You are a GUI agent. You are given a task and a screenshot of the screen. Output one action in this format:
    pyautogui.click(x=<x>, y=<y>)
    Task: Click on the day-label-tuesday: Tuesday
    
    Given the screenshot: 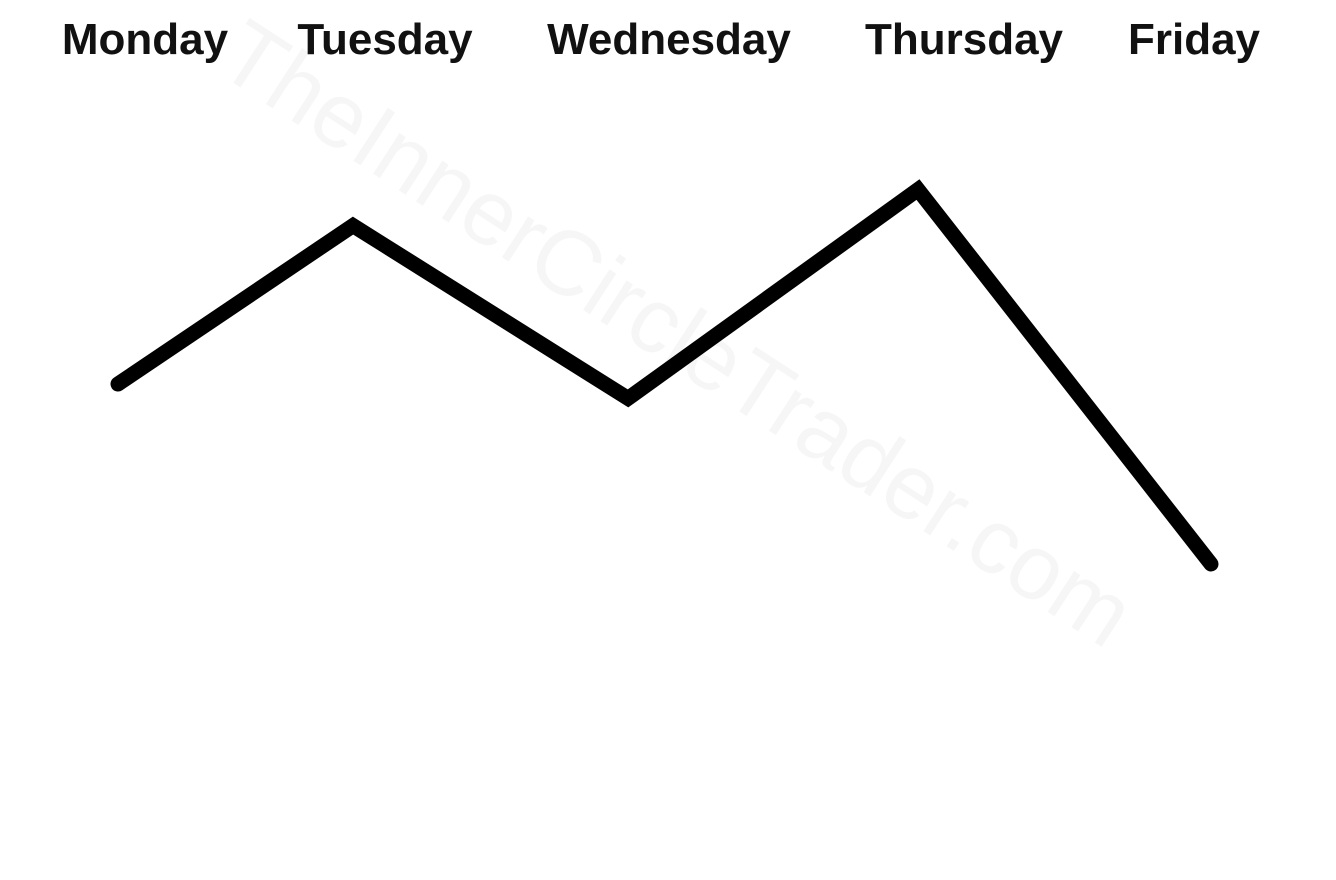 What is the action you would take?
    pyautogui.click(x=385, y=39)
    